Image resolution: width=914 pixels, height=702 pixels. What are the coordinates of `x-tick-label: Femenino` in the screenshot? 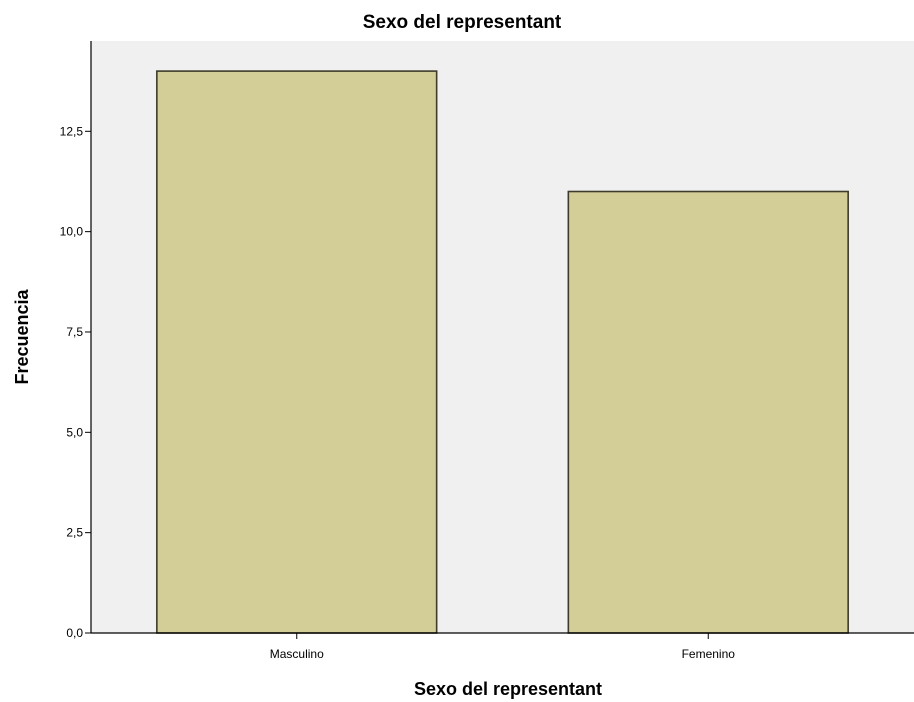 It's located at (709, 654).